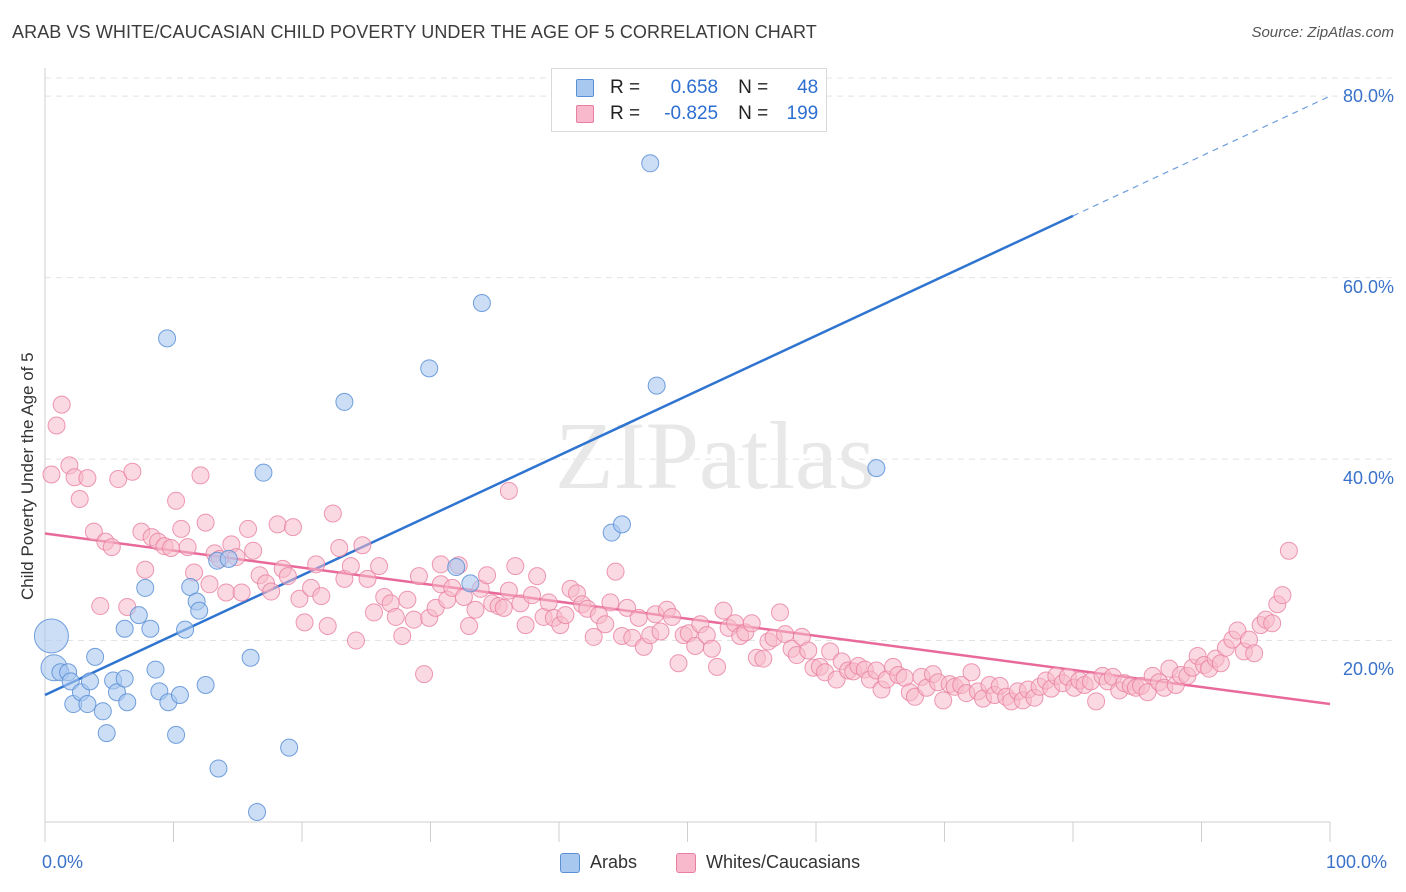  Describe the element at coordinates (585, 88) in the screenshot. I see `legend-swatch-arabs` at that location.